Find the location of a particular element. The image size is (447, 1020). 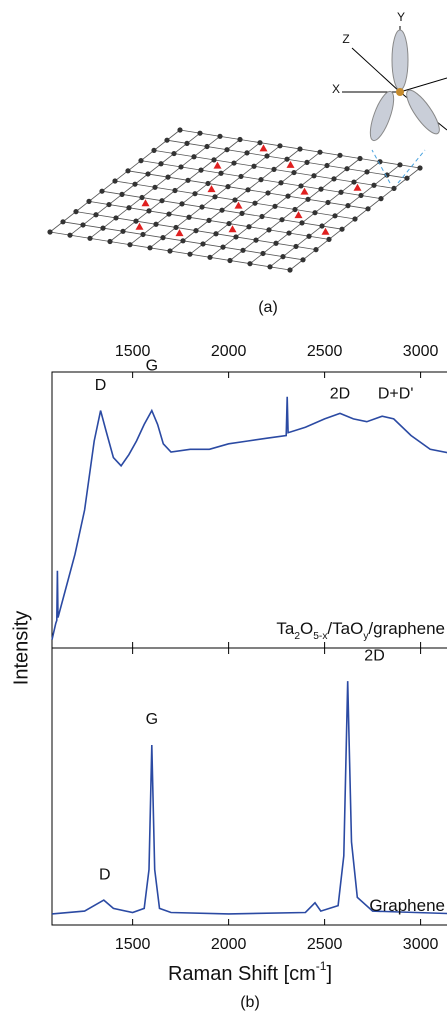

text-part: 2 is located at coordinates (297, 636).